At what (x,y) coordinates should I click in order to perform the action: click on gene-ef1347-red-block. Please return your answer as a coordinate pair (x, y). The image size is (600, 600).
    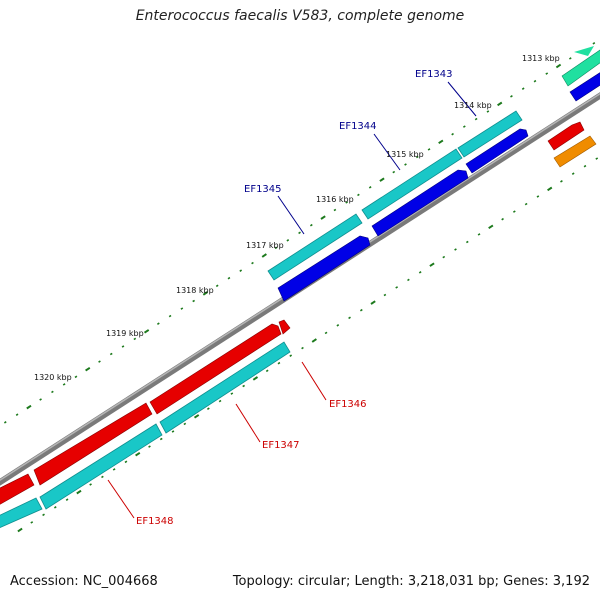
    Looking at the image, I should click on (93, 444).